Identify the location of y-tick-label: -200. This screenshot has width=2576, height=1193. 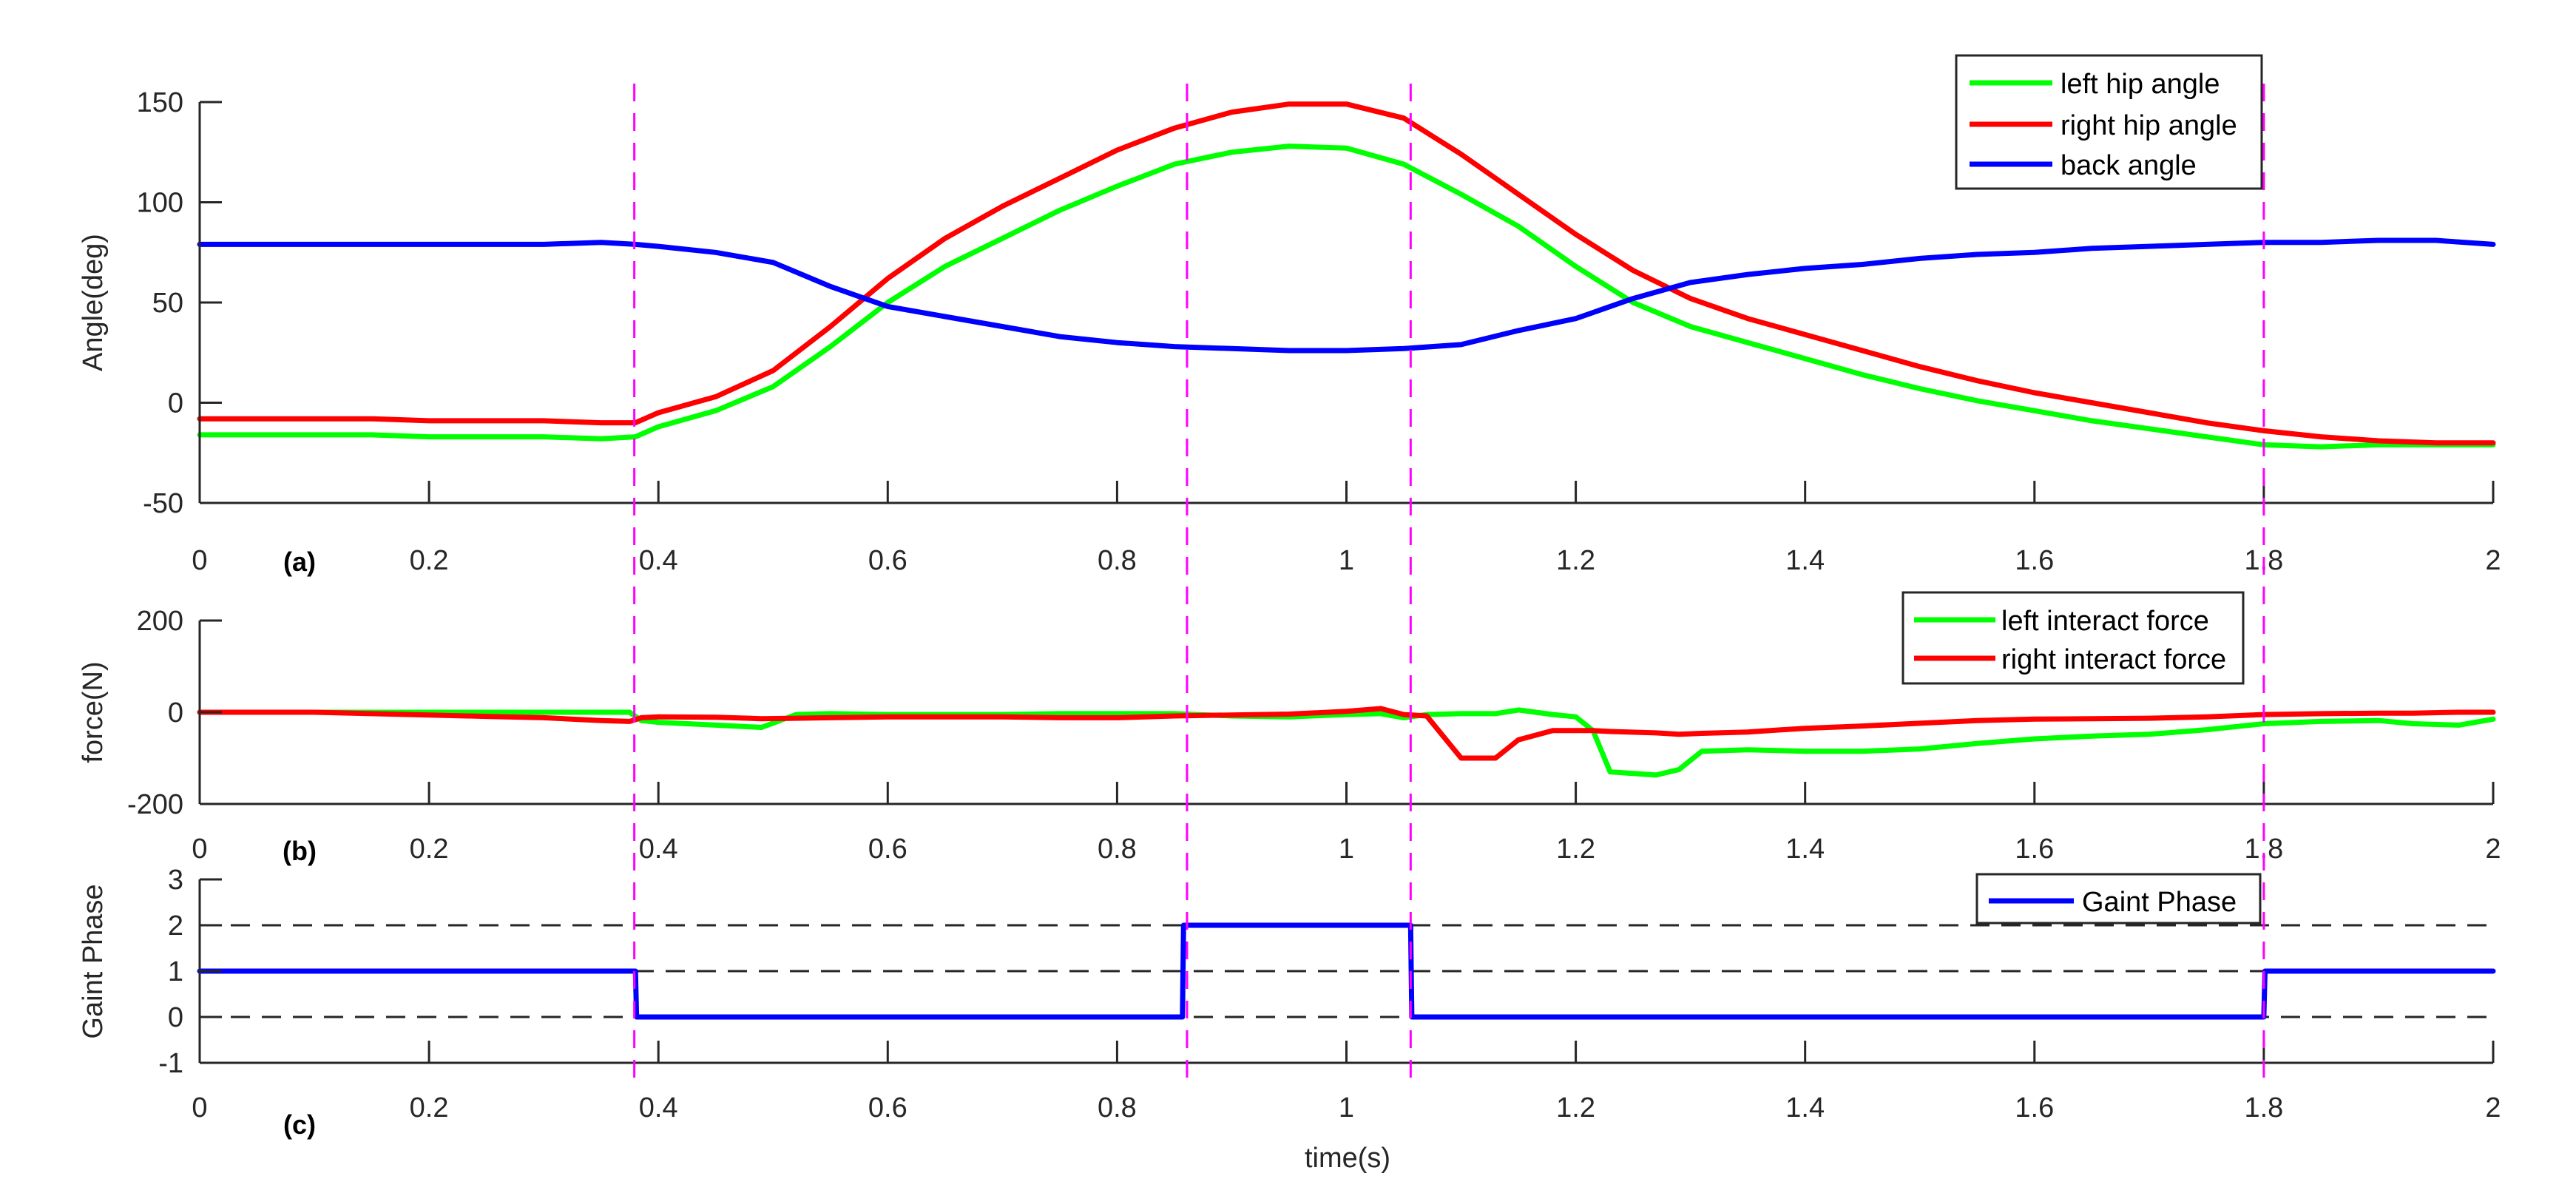
(155, 804).